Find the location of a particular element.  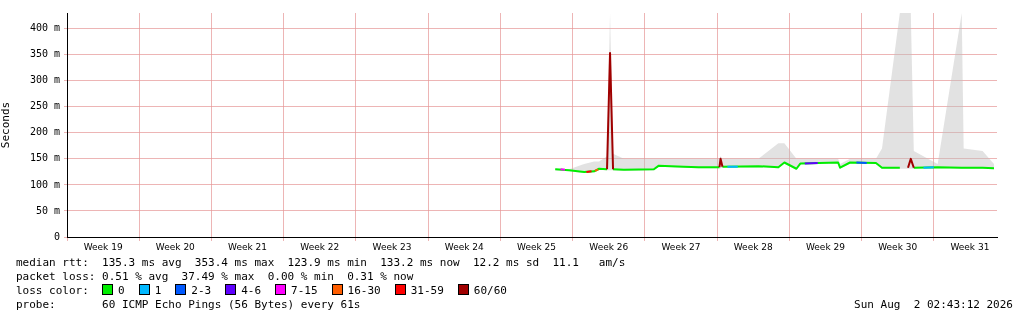

legend-label: 1 is located at coordinates (158, 290).